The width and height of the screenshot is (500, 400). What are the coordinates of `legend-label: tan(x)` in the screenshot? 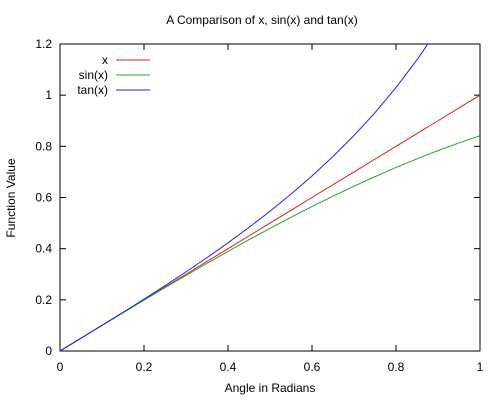 It's located at (92, 90).